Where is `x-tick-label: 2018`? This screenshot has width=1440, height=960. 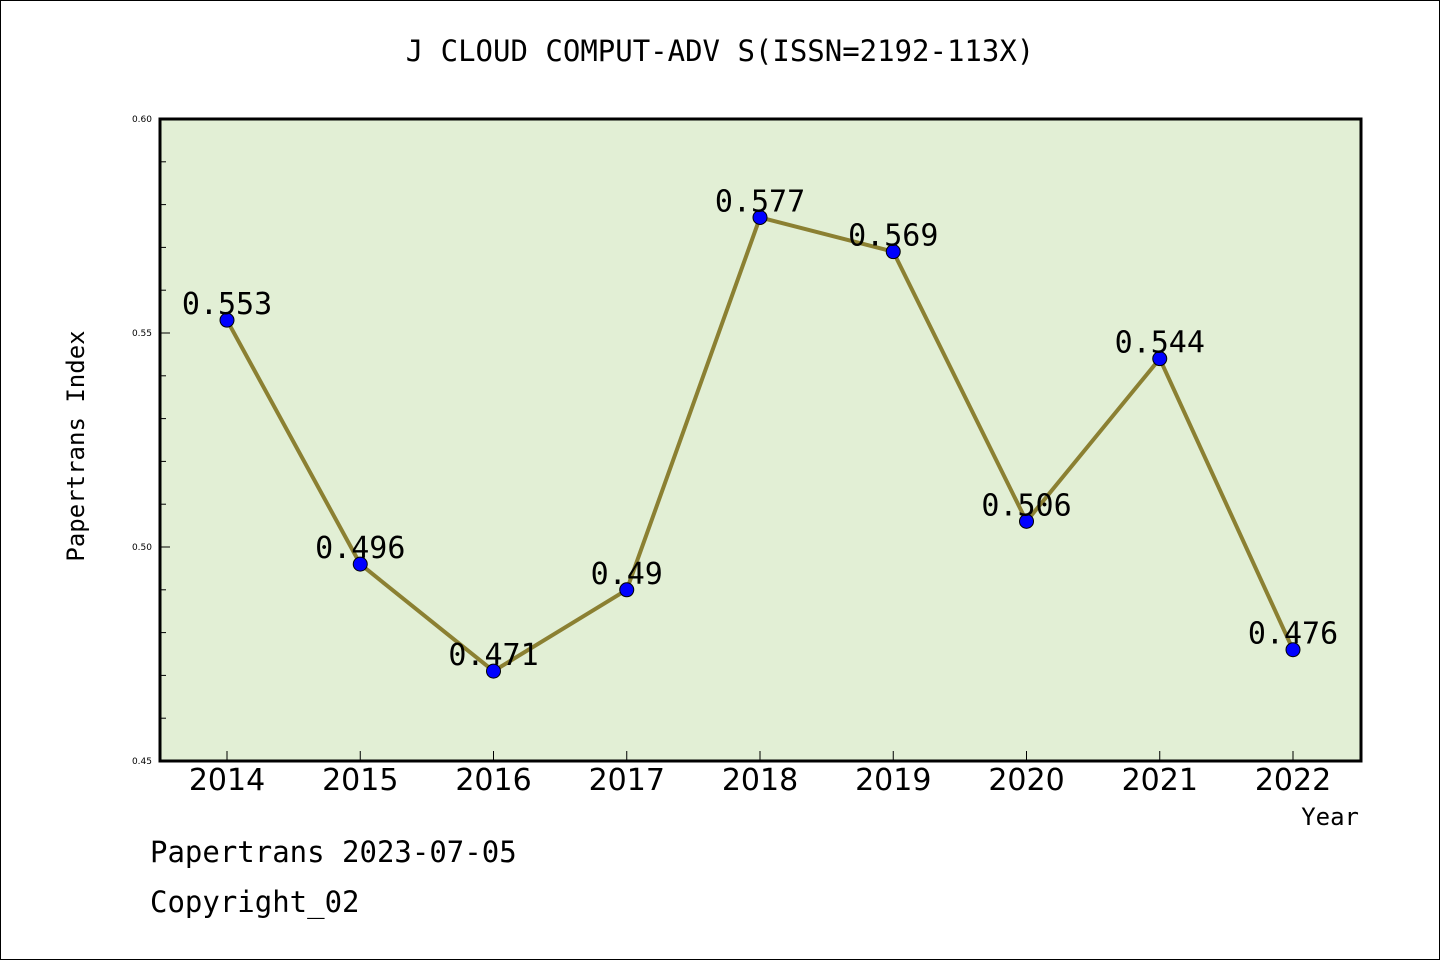 x-tick-label: 2018 is located at coordinates (760, 780).